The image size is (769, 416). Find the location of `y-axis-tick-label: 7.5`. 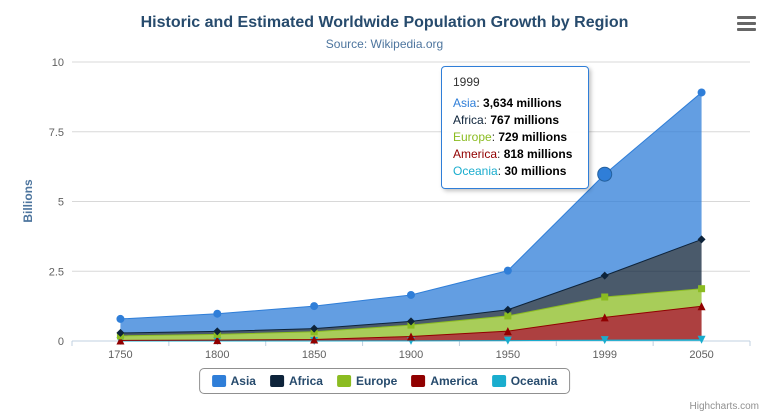

y-axis-tick-label: 7.5 is located at coordinates (56, 133).